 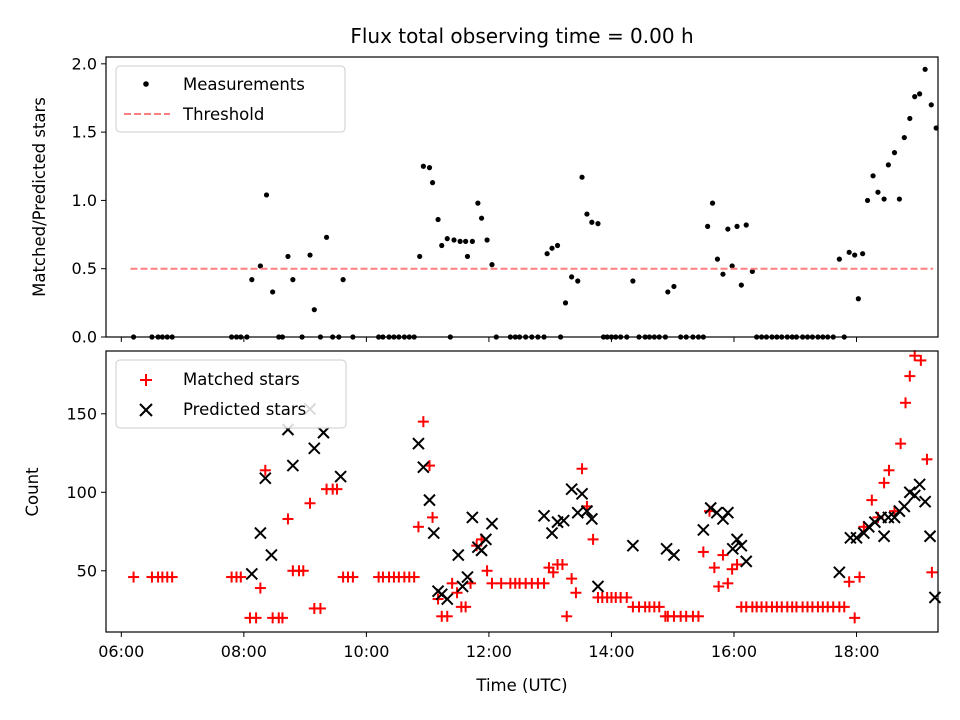 What do you see at coordinates (39, 197) in the screenshot?
I see `top-y-axis-label: Matched/Predicted stars` at bounding box center [39, 197].